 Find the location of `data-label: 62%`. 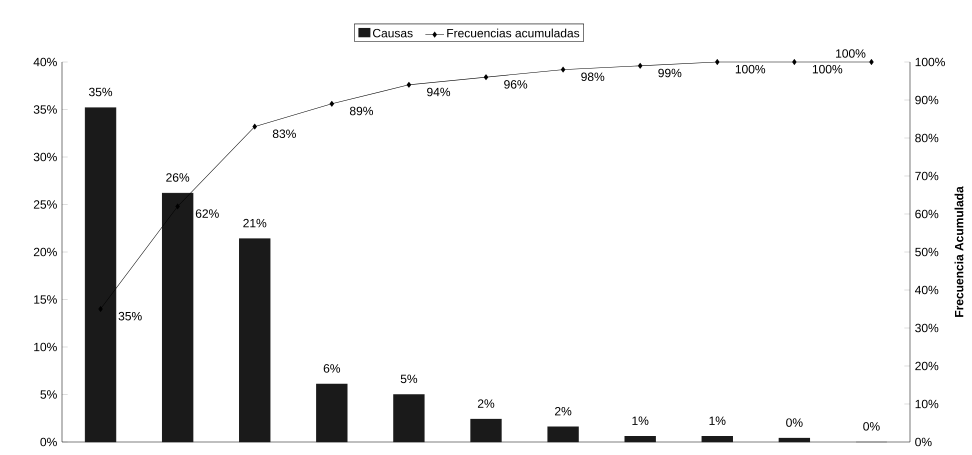

data-label: 62% is located at coordinates (207, 213).